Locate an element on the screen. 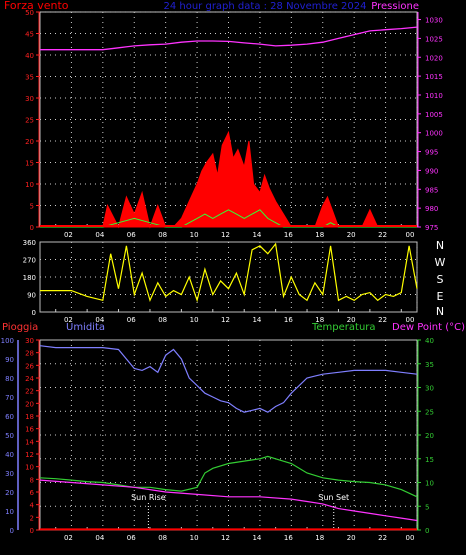  humidity-axis-tick: 60 is located at coordinates (9, 417).